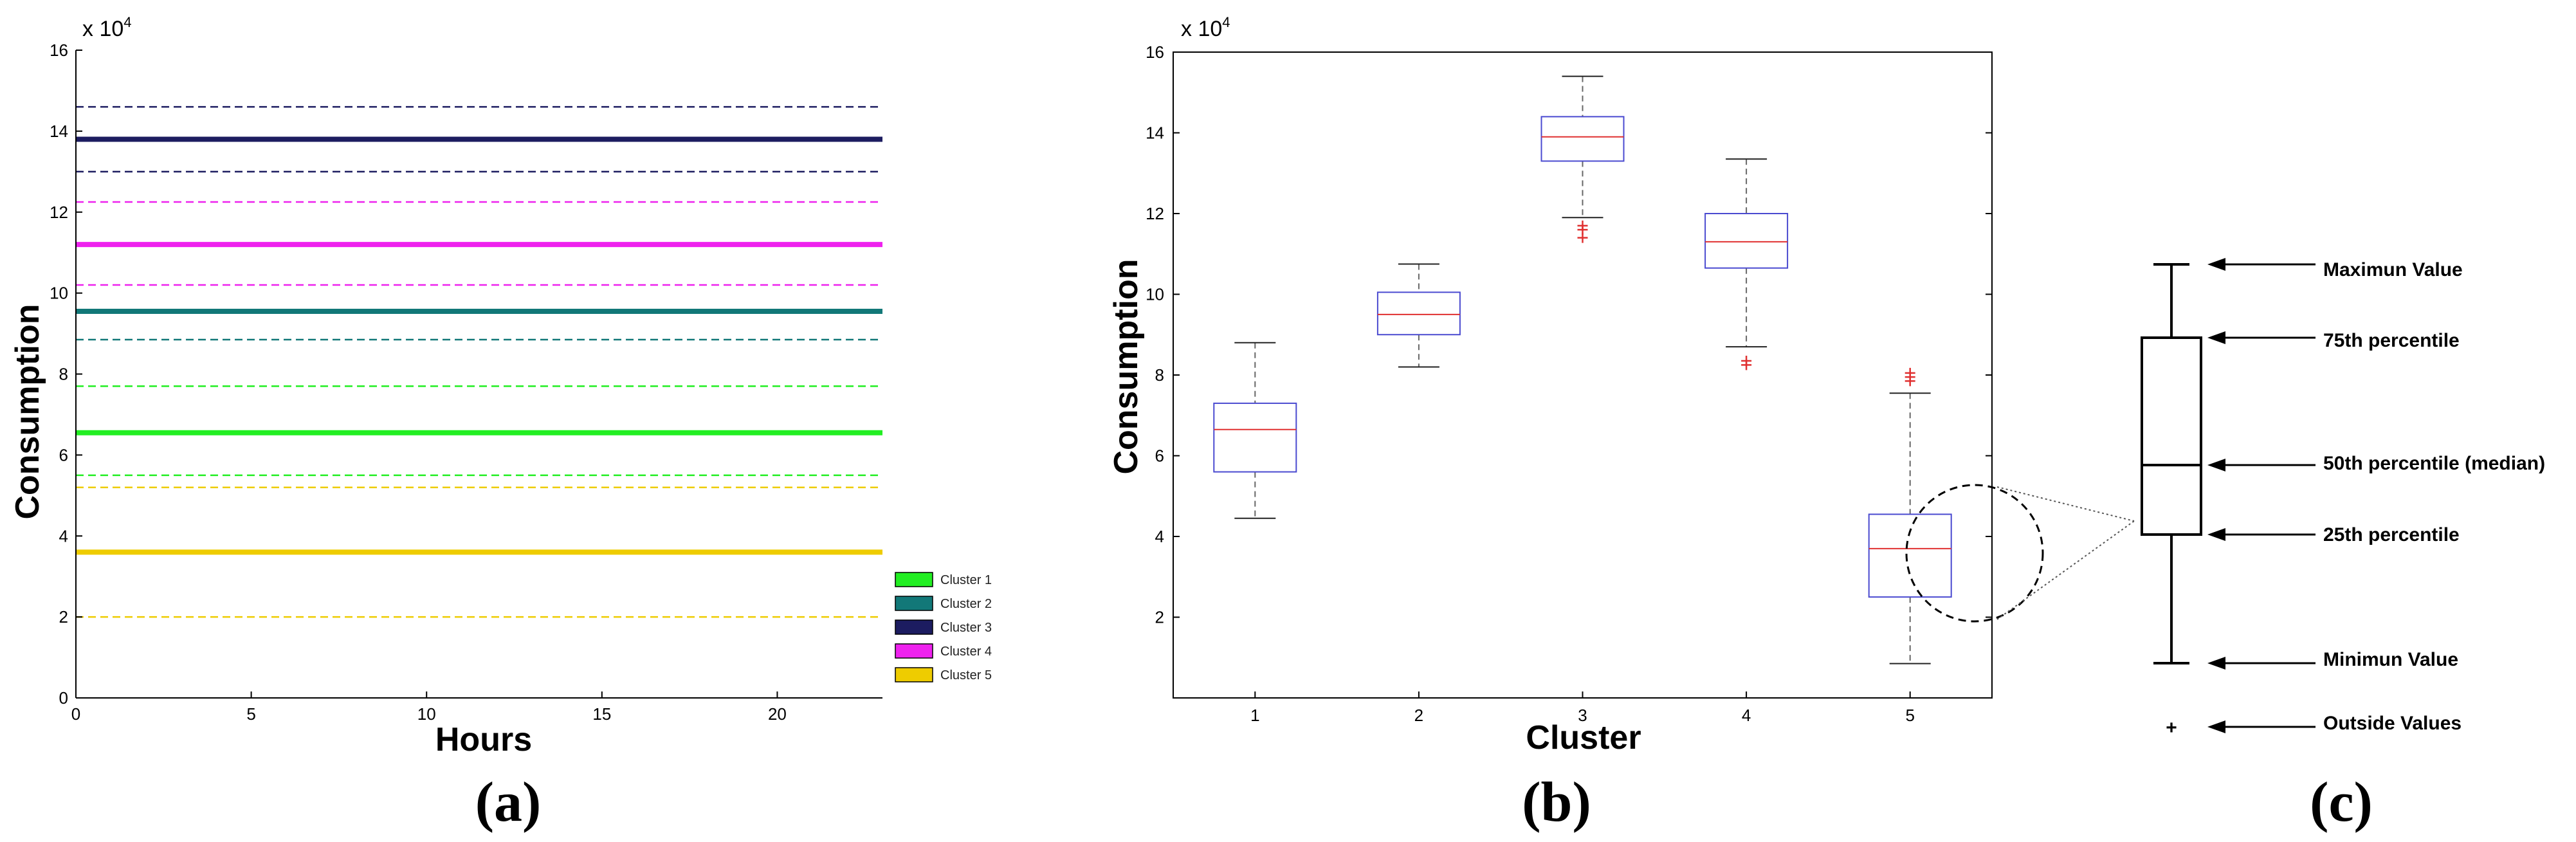  What do you see at coordinates (1205, 27) in the screenshot?
I see `chart-b-y-multiplier: x 104` at bounding box center [1205, 27].